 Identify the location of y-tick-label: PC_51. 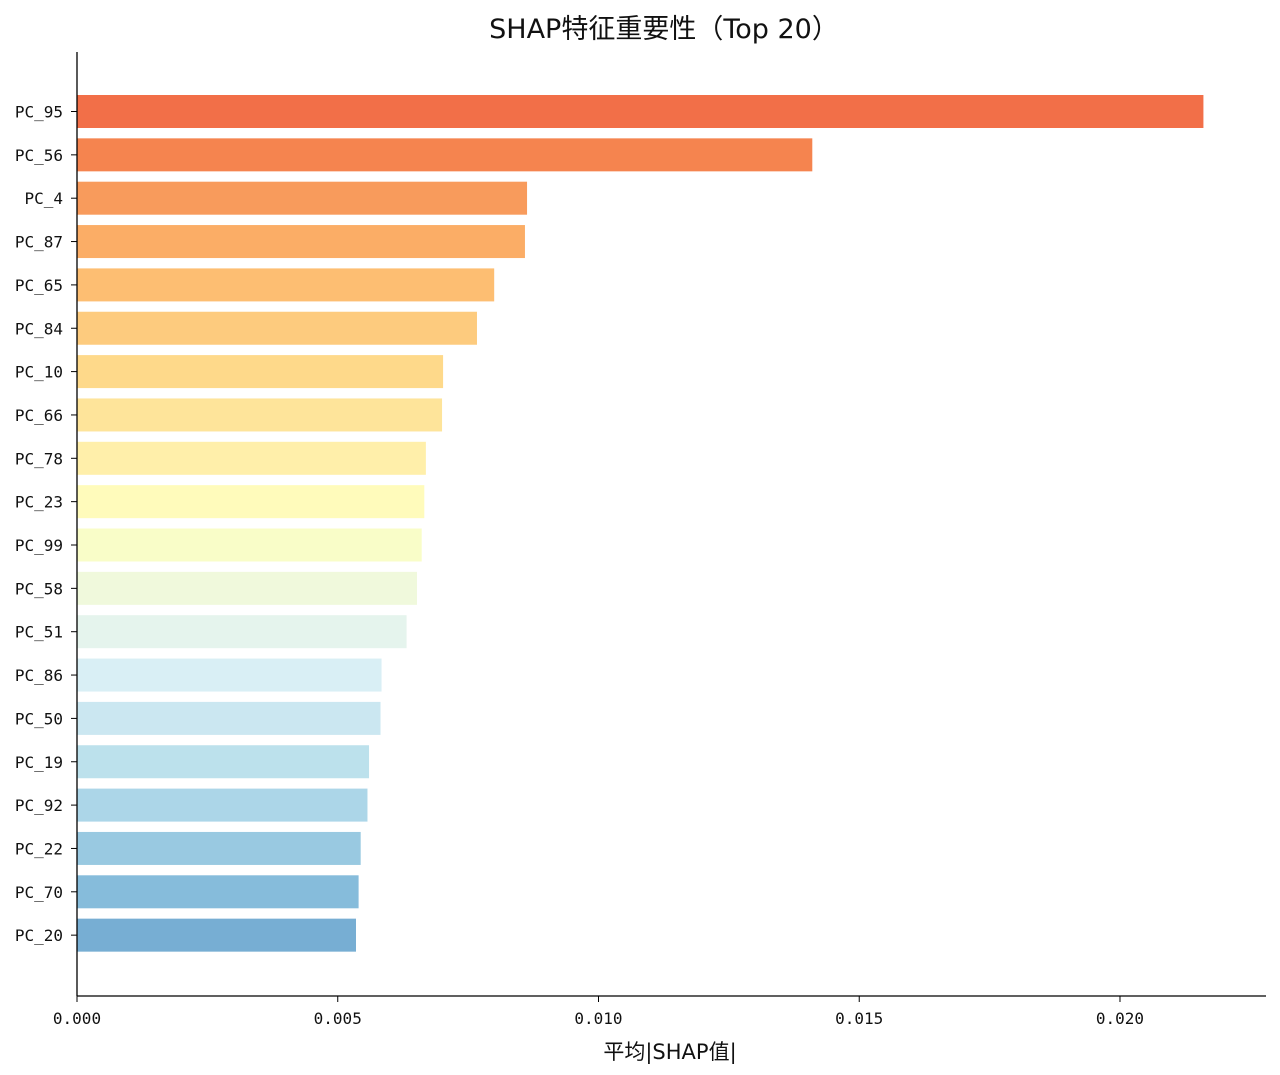
(39, 632).